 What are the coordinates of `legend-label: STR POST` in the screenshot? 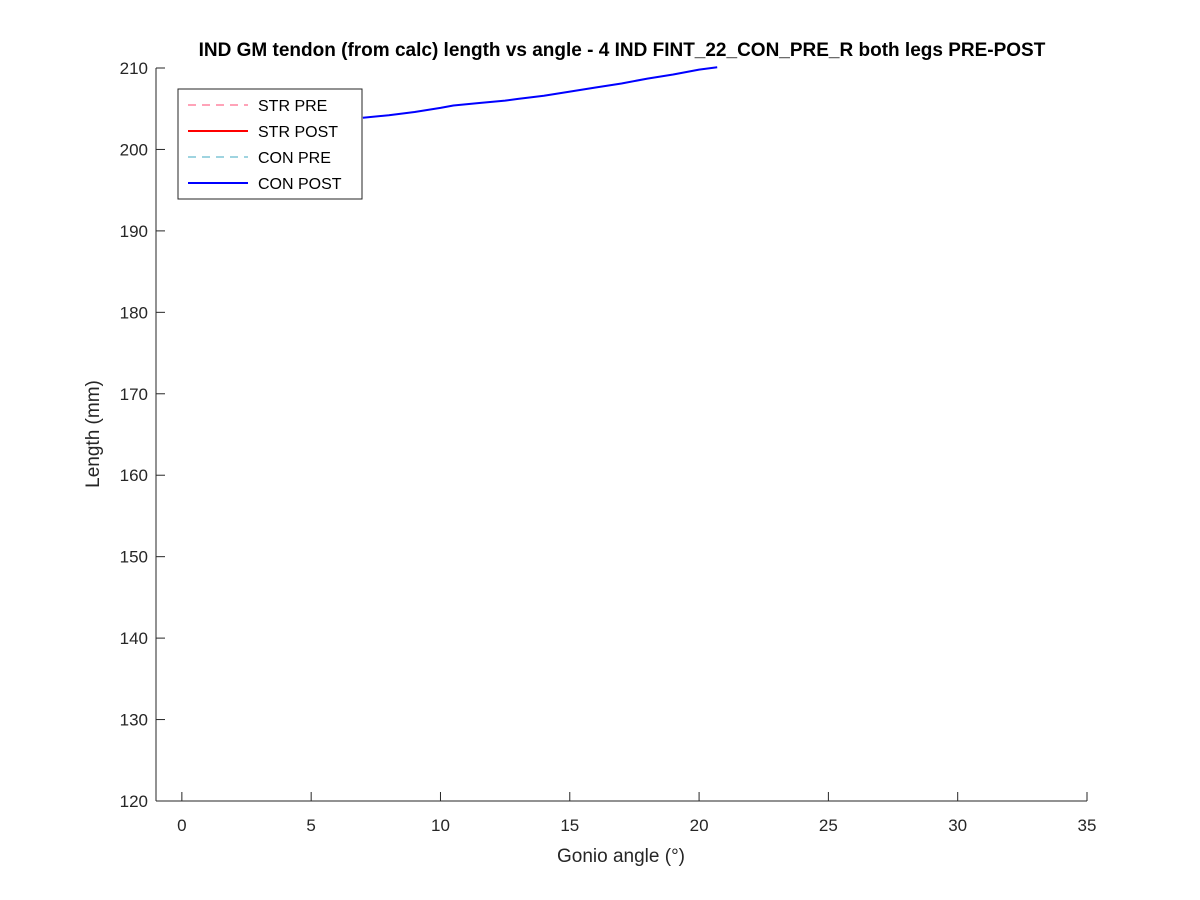 It's located at (298, 132).